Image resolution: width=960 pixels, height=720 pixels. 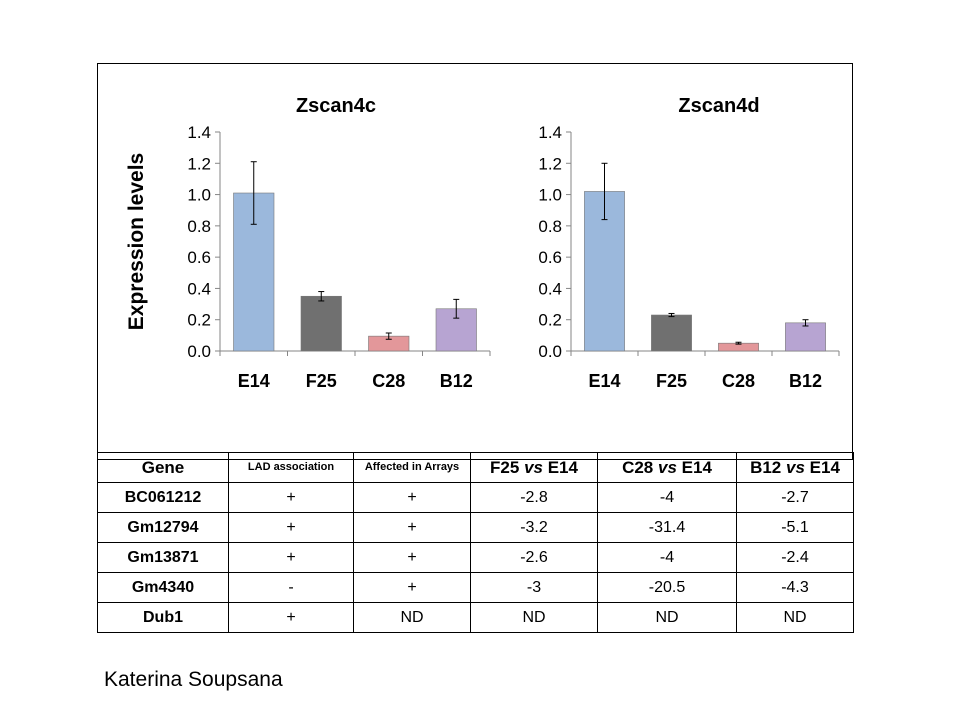 I want to click on author-name: Katerina Soupsana, so click(x=193, y=679).